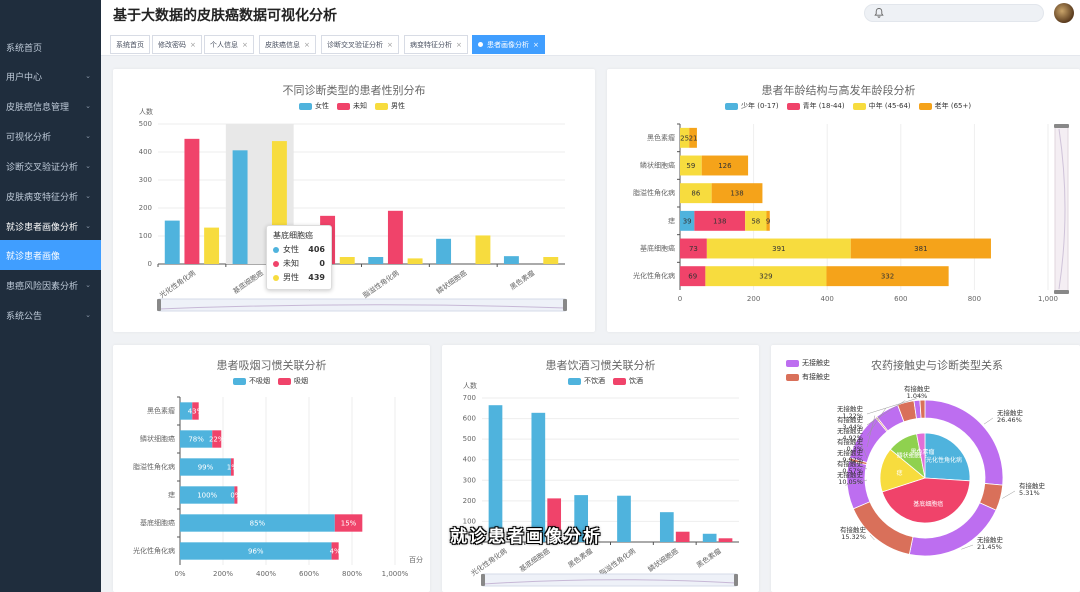  I want to click on legend-item: 有接触史, so click(808, 377).